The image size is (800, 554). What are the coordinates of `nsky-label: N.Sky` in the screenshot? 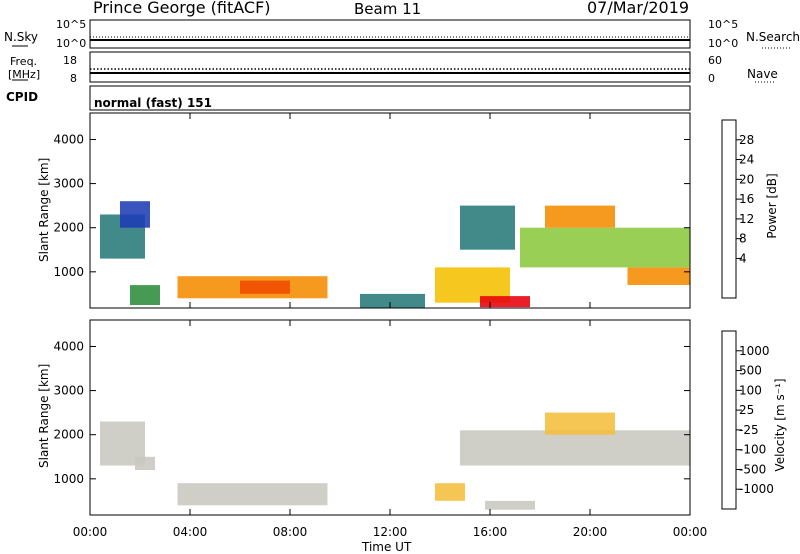 It's located at (21, 37).